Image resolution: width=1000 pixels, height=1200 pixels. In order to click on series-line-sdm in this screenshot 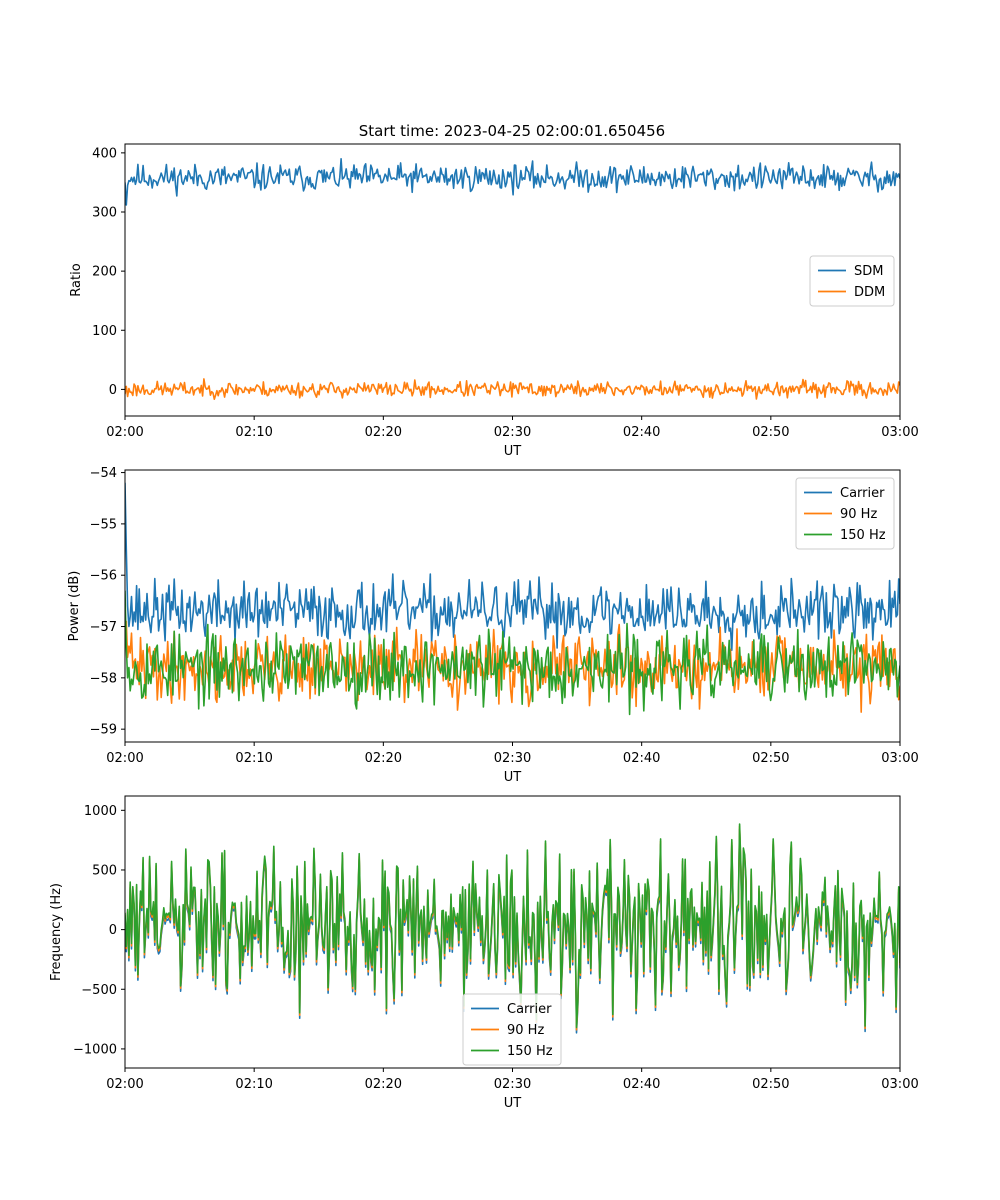, I will do `click(512, 182)`.